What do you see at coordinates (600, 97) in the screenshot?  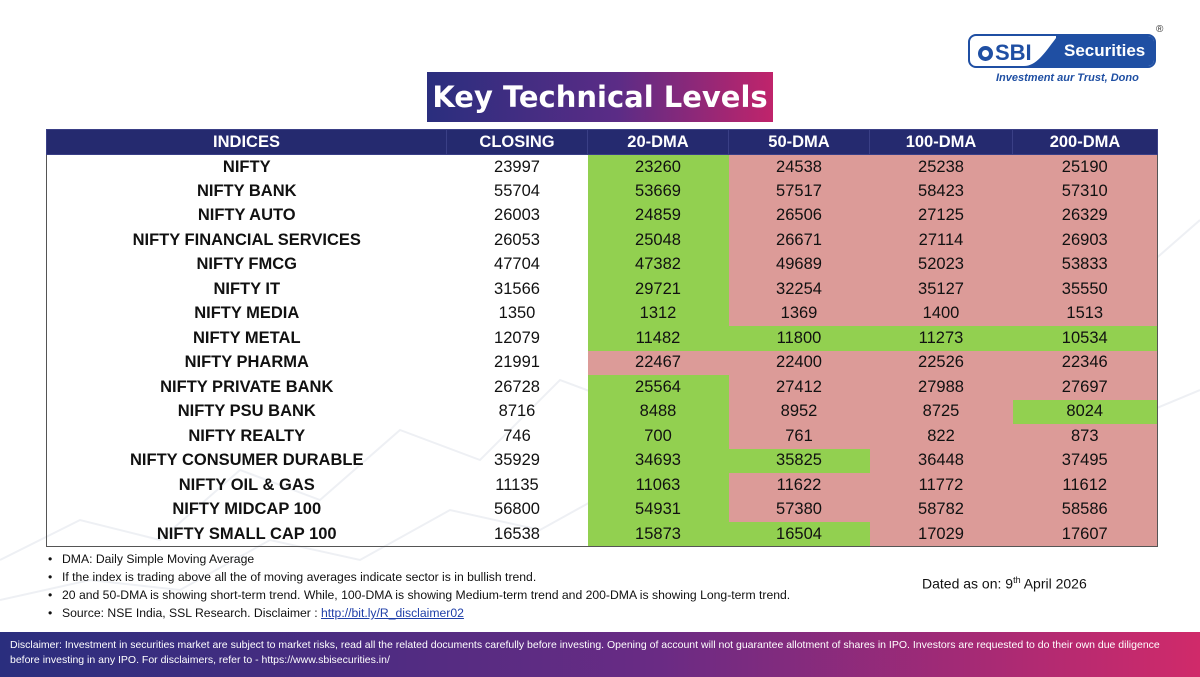 I see `page-title: Key Technical Levels` at bounding box center [600, 97].